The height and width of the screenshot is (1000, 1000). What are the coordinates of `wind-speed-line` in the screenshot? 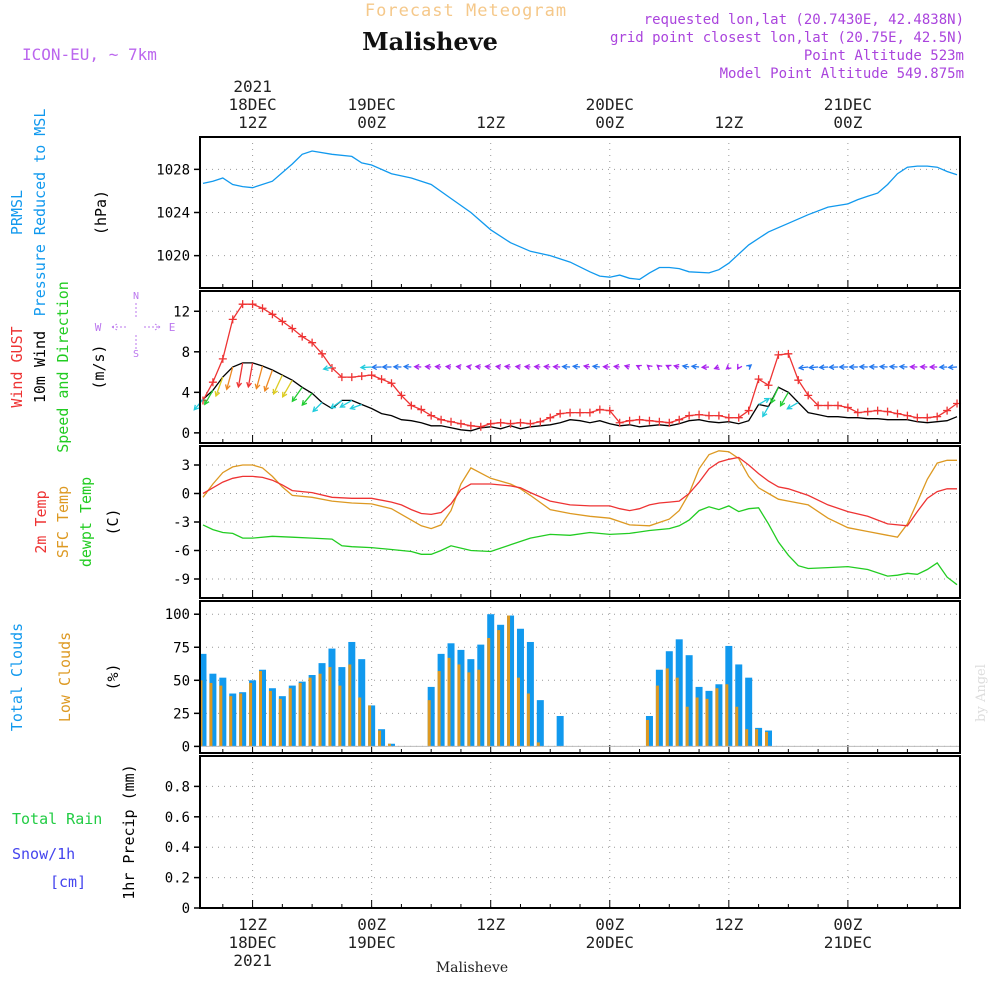 It's located at (580, 397).